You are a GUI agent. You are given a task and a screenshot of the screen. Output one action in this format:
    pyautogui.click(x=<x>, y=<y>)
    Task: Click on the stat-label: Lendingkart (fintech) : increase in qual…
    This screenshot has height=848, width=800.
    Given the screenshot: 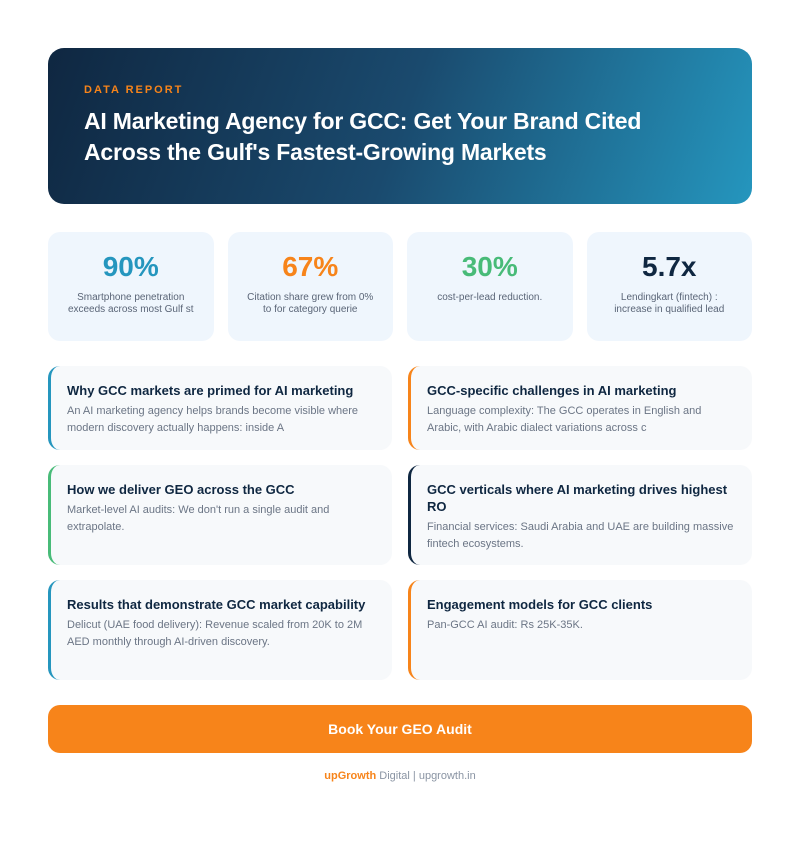 What is the action you would take?
    pyautogui.click(x=669, y=303)
    